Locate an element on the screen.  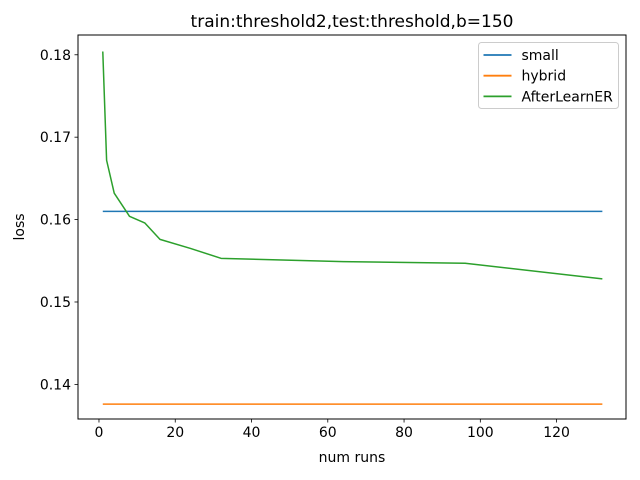
y-tick-label: 0.18 is located at coordinates (55, 56).